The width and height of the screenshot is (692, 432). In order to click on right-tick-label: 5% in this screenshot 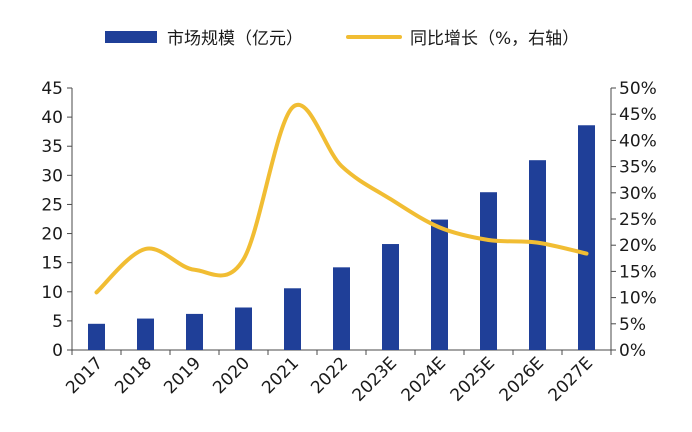, I will do `click(632, 325)`.